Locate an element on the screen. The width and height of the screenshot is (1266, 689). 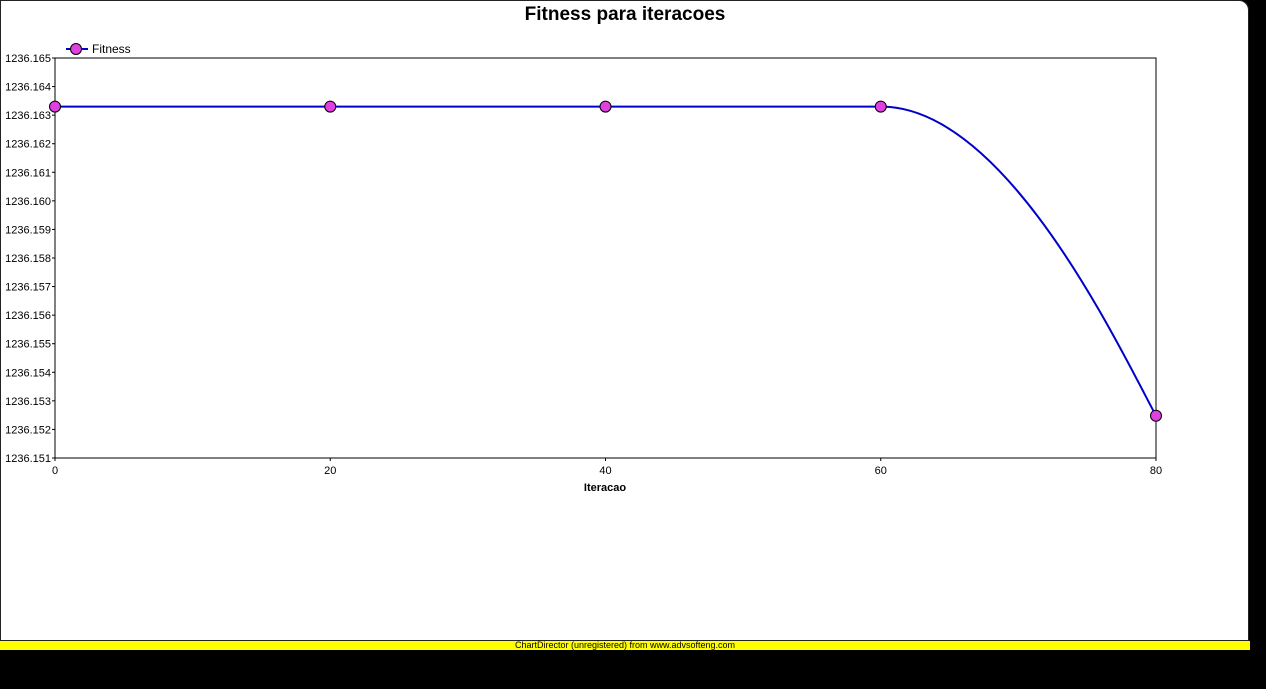
legend: Fitness is located at coordinates (98, 49).